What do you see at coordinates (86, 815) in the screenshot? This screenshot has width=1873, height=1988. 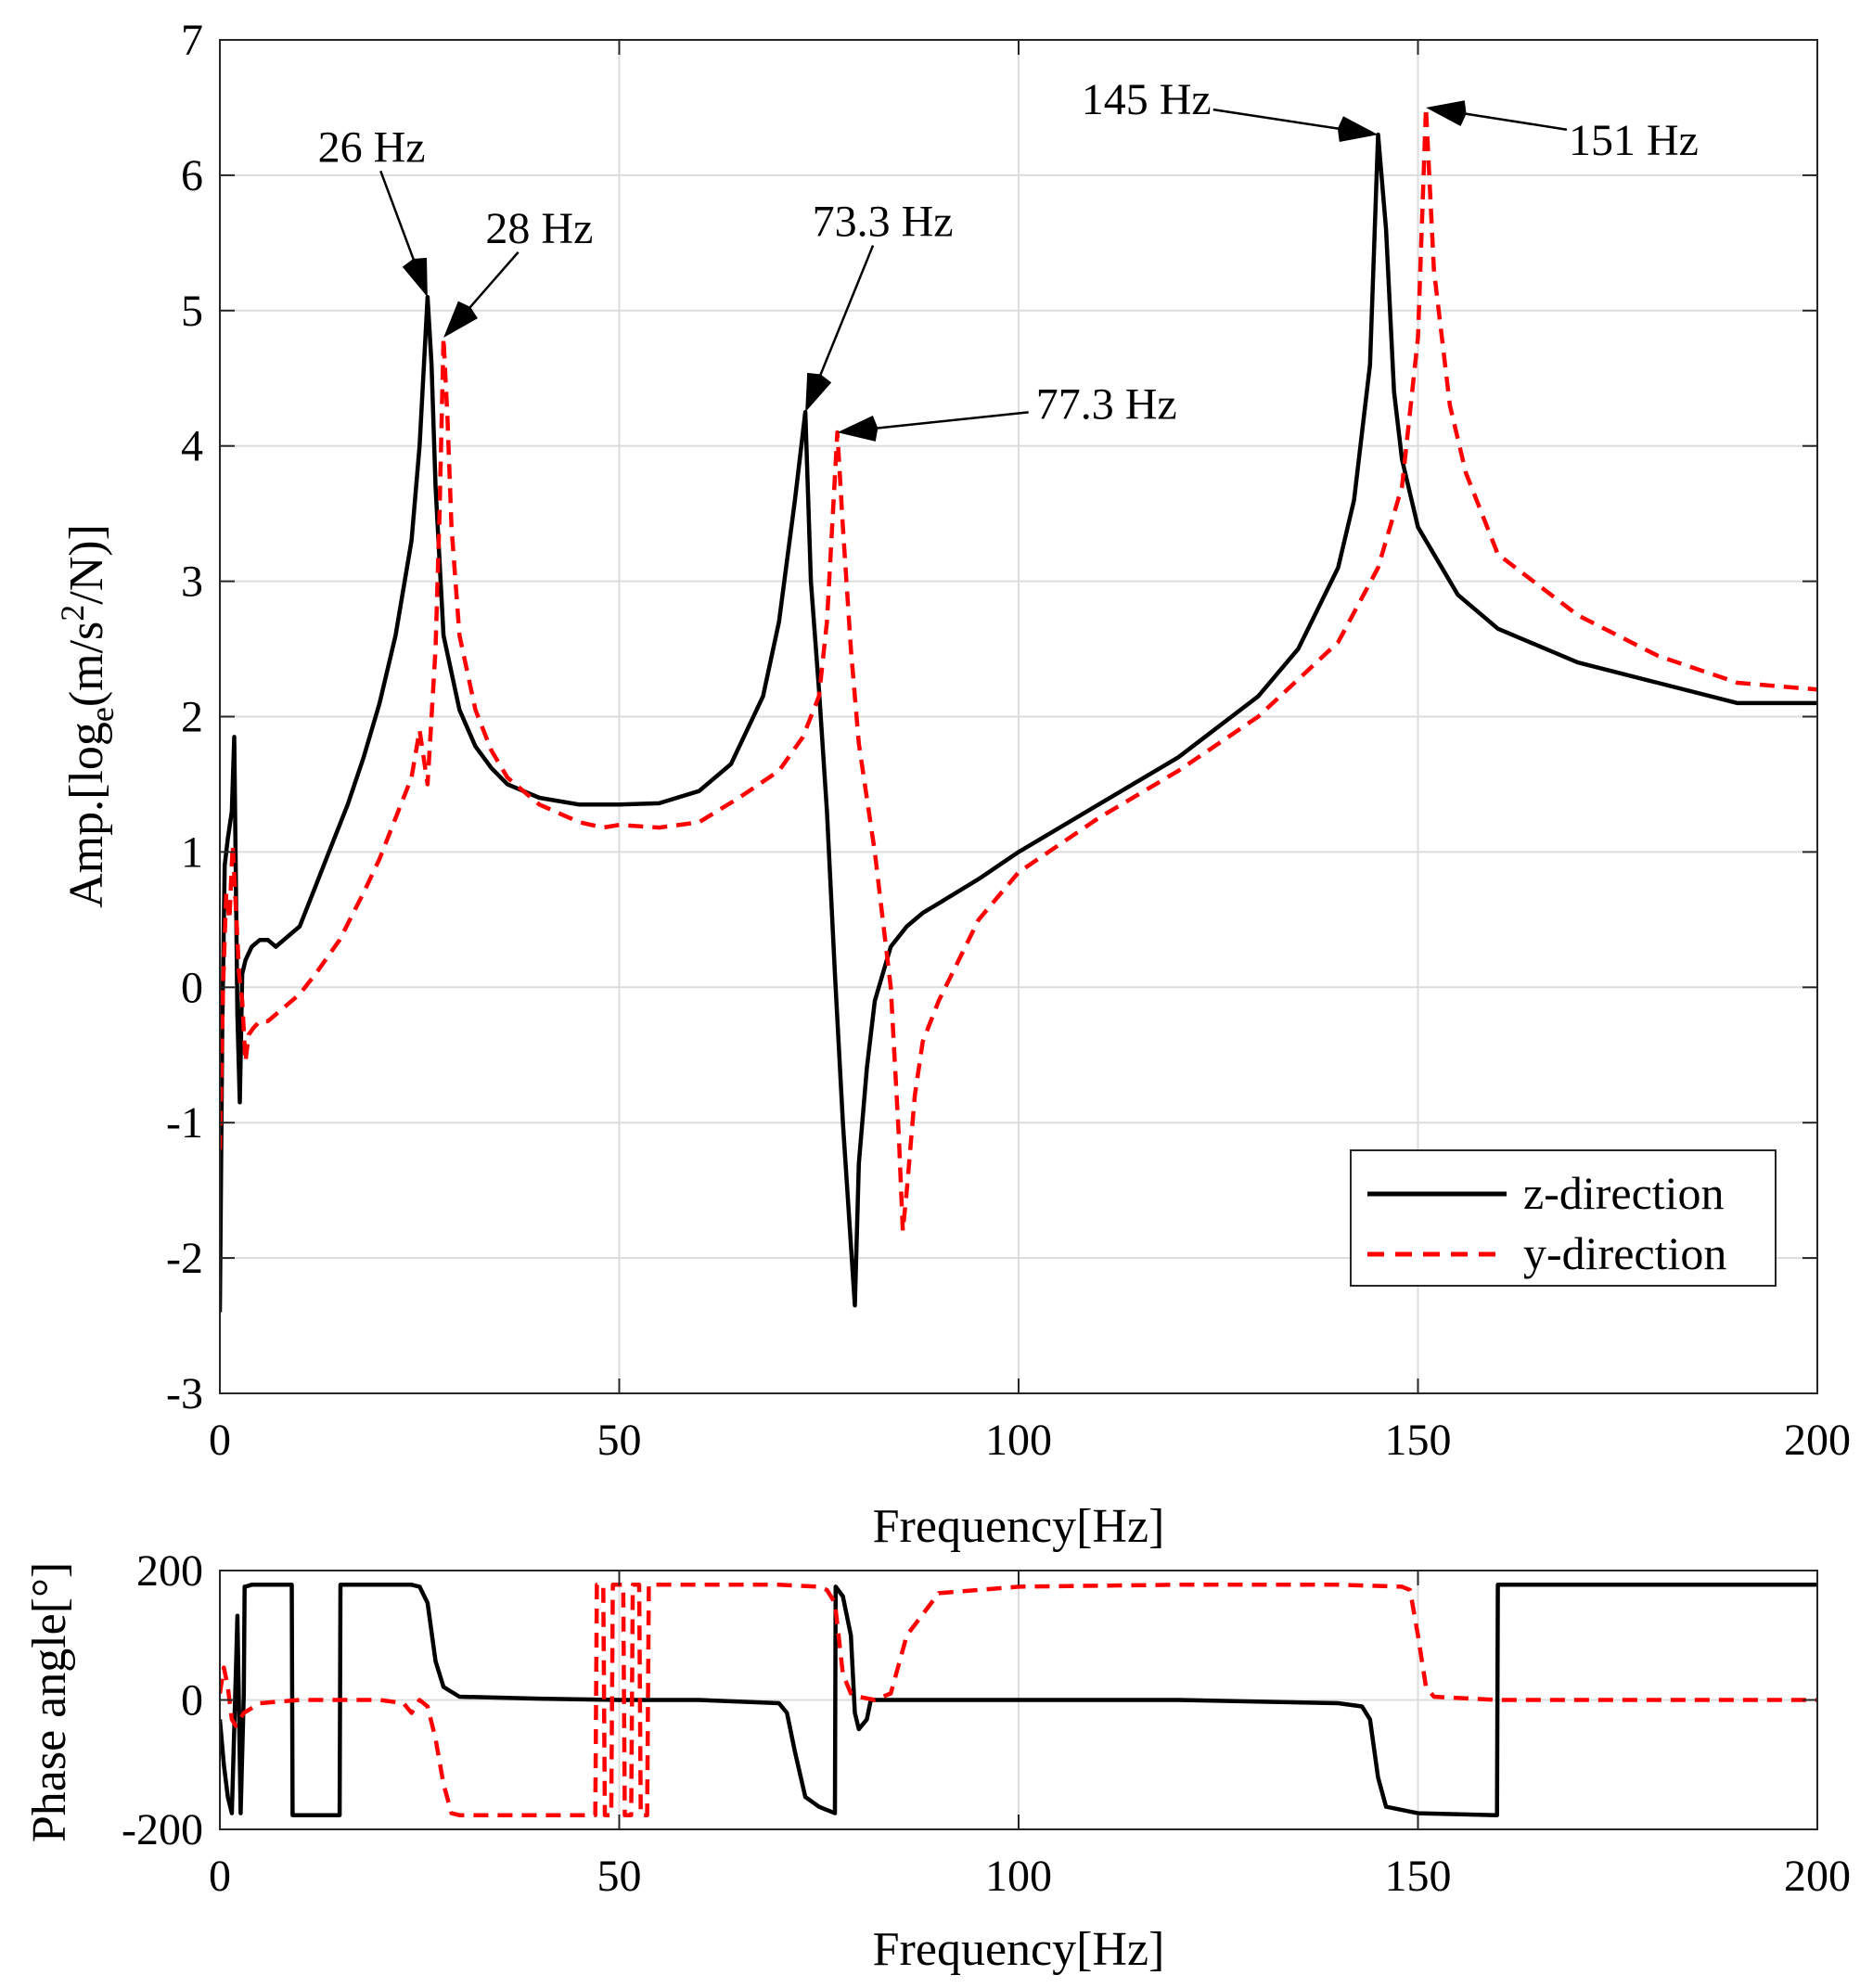 I see `ylabel-main: Amp.[log` at bounding box center [86, 815].